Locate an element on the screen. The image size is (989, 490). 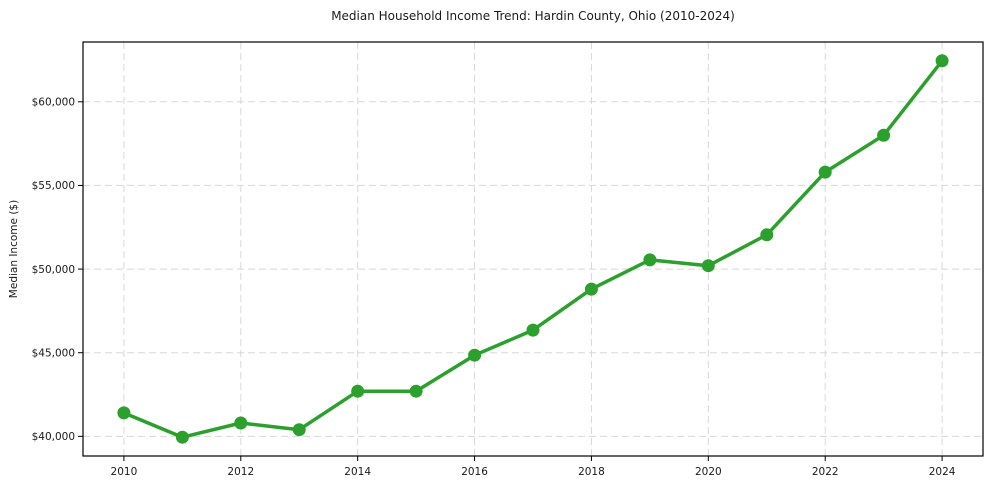
y-tick-label: $45,000 is located at coordinates (53, 353).